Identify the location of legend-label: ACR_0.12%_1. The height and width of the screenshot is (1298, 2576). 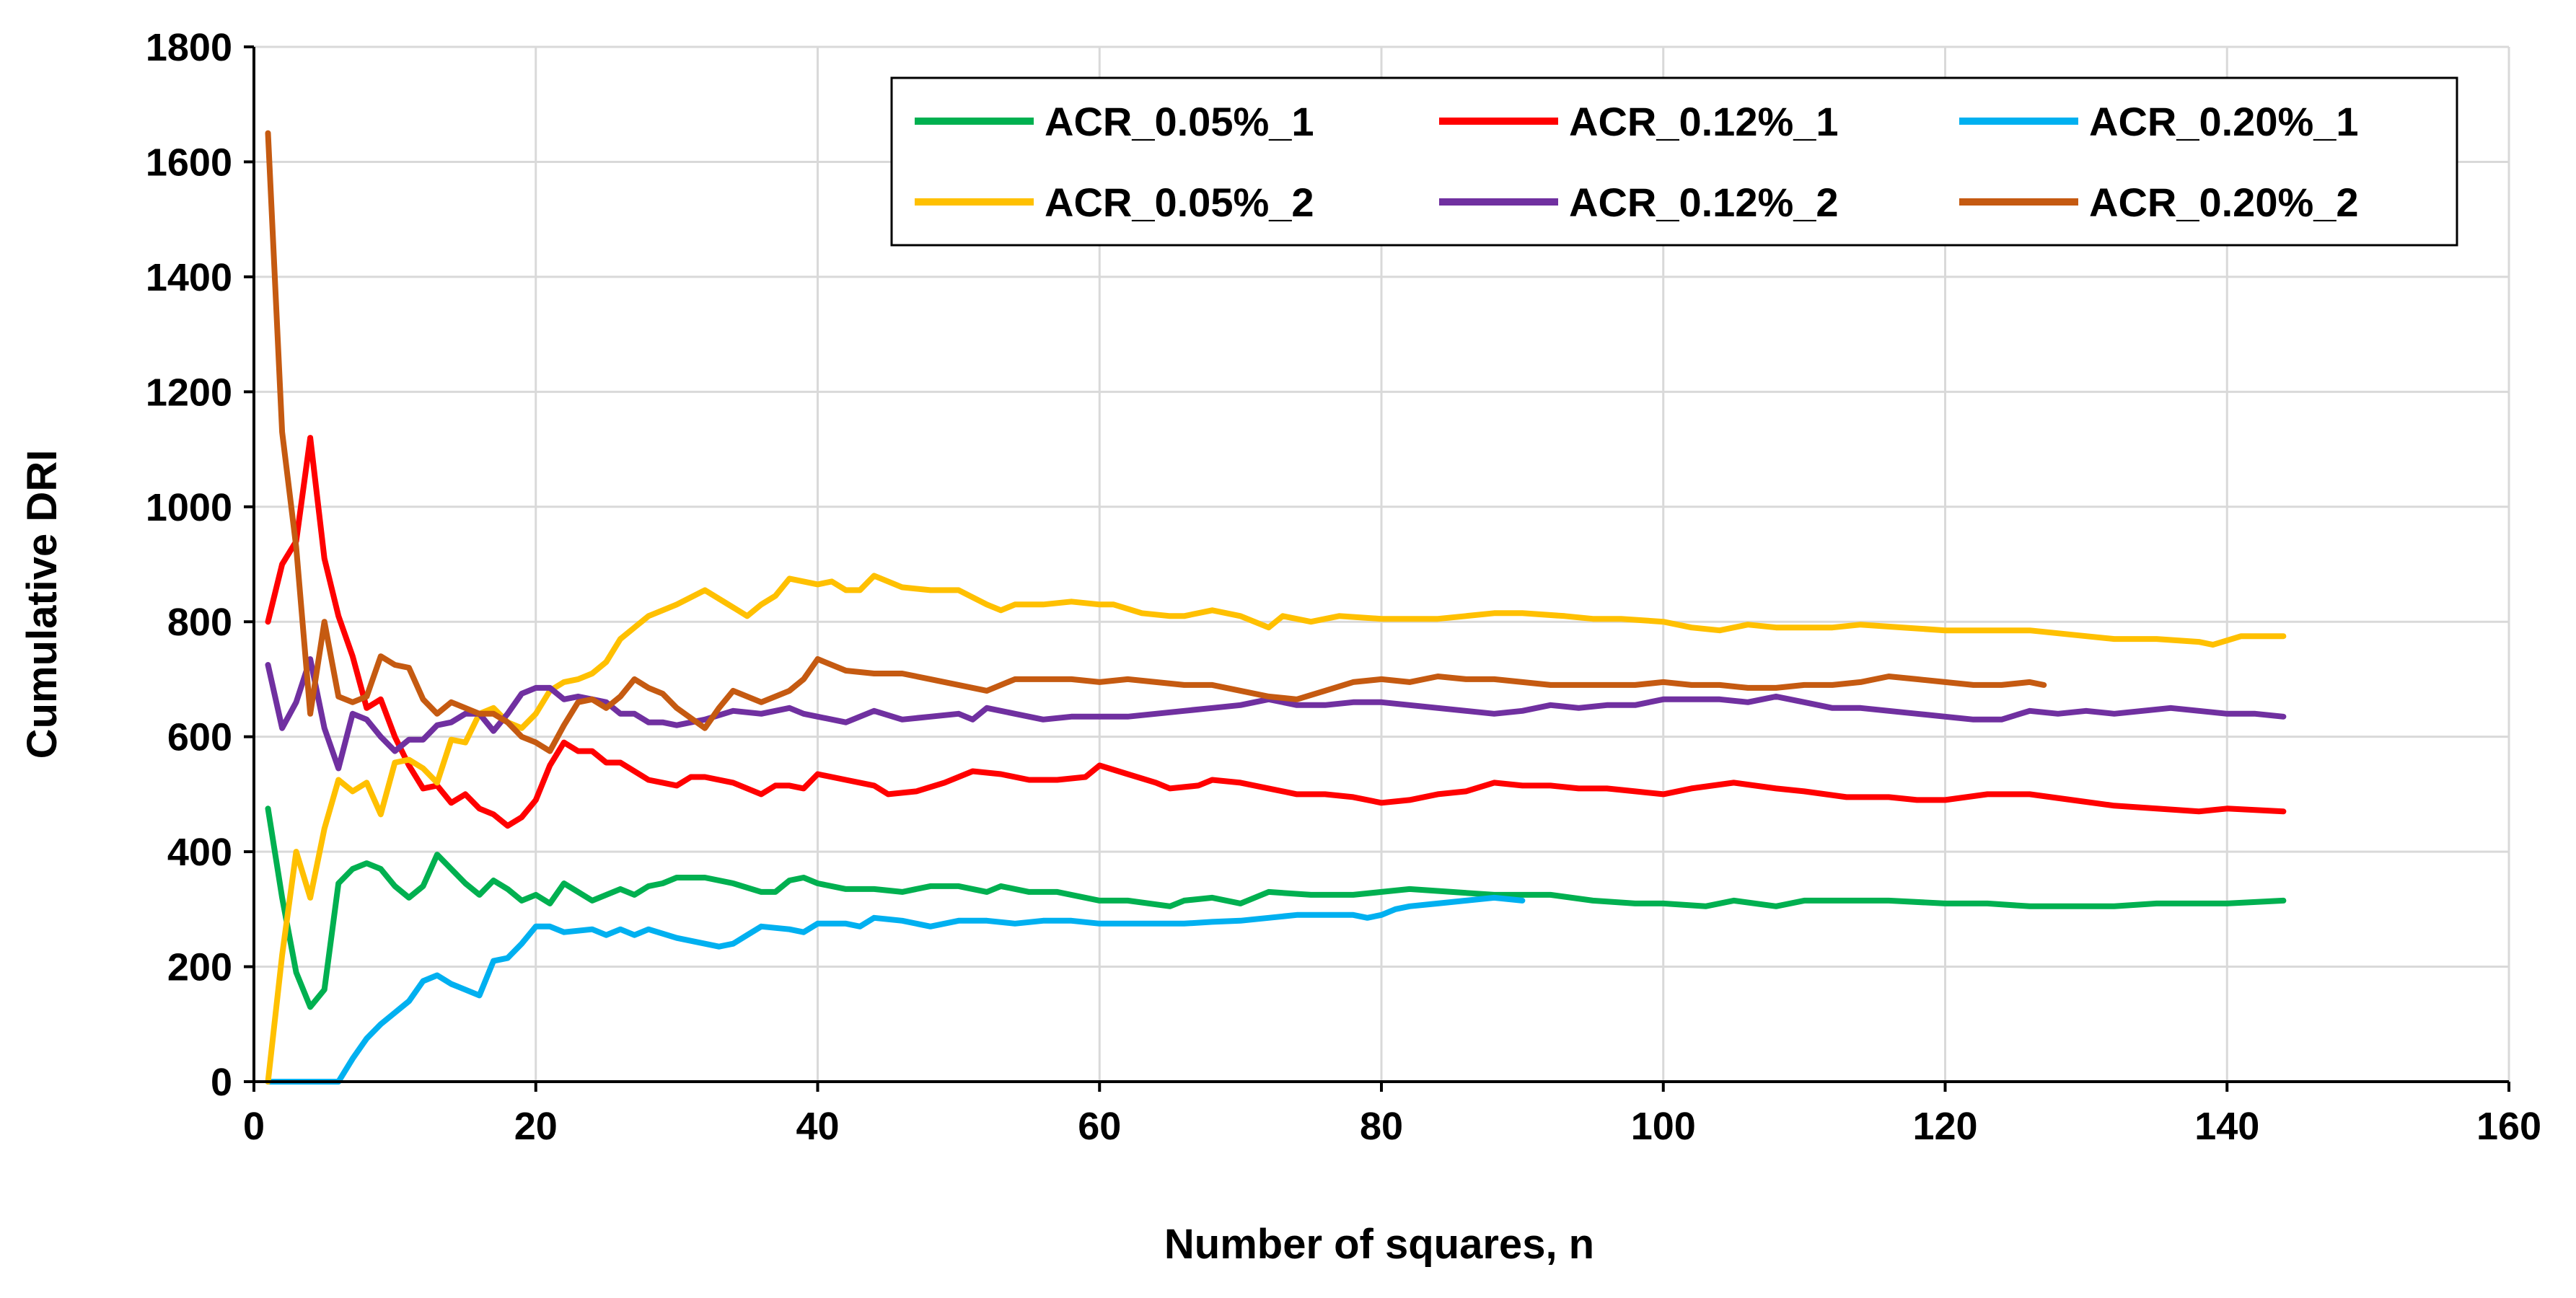
(1704, 121).